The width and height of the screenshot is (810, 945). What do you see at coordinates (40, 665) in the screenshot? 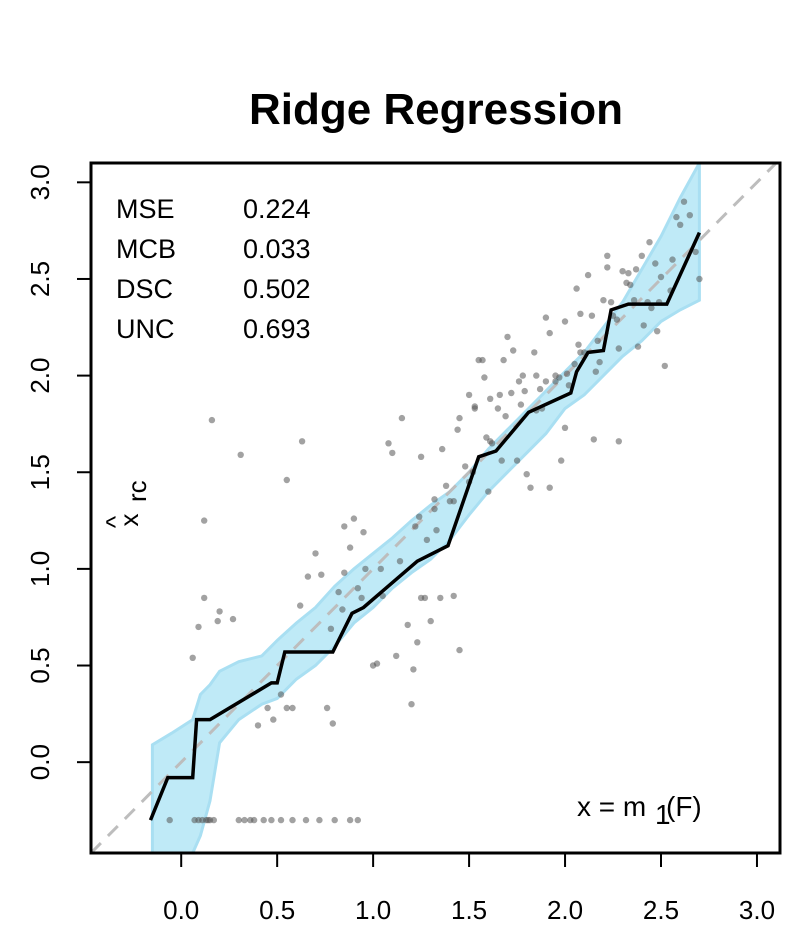
I see `y-tick-label: 0.5` at bounding box center [40, 665].